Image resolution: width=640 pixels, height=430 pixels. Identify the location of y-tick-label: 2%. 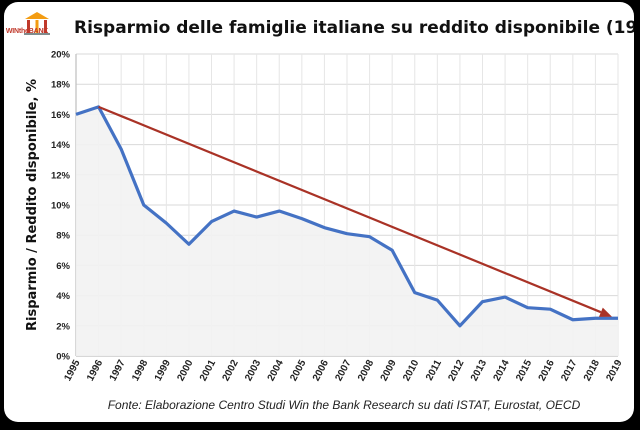
(63, 326).